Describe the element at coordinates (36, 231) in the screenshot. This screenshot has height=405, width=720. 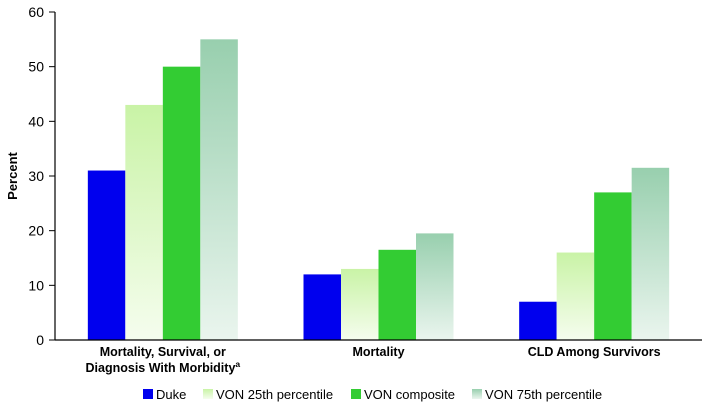
I see `y-tick-label: 20` at that location.